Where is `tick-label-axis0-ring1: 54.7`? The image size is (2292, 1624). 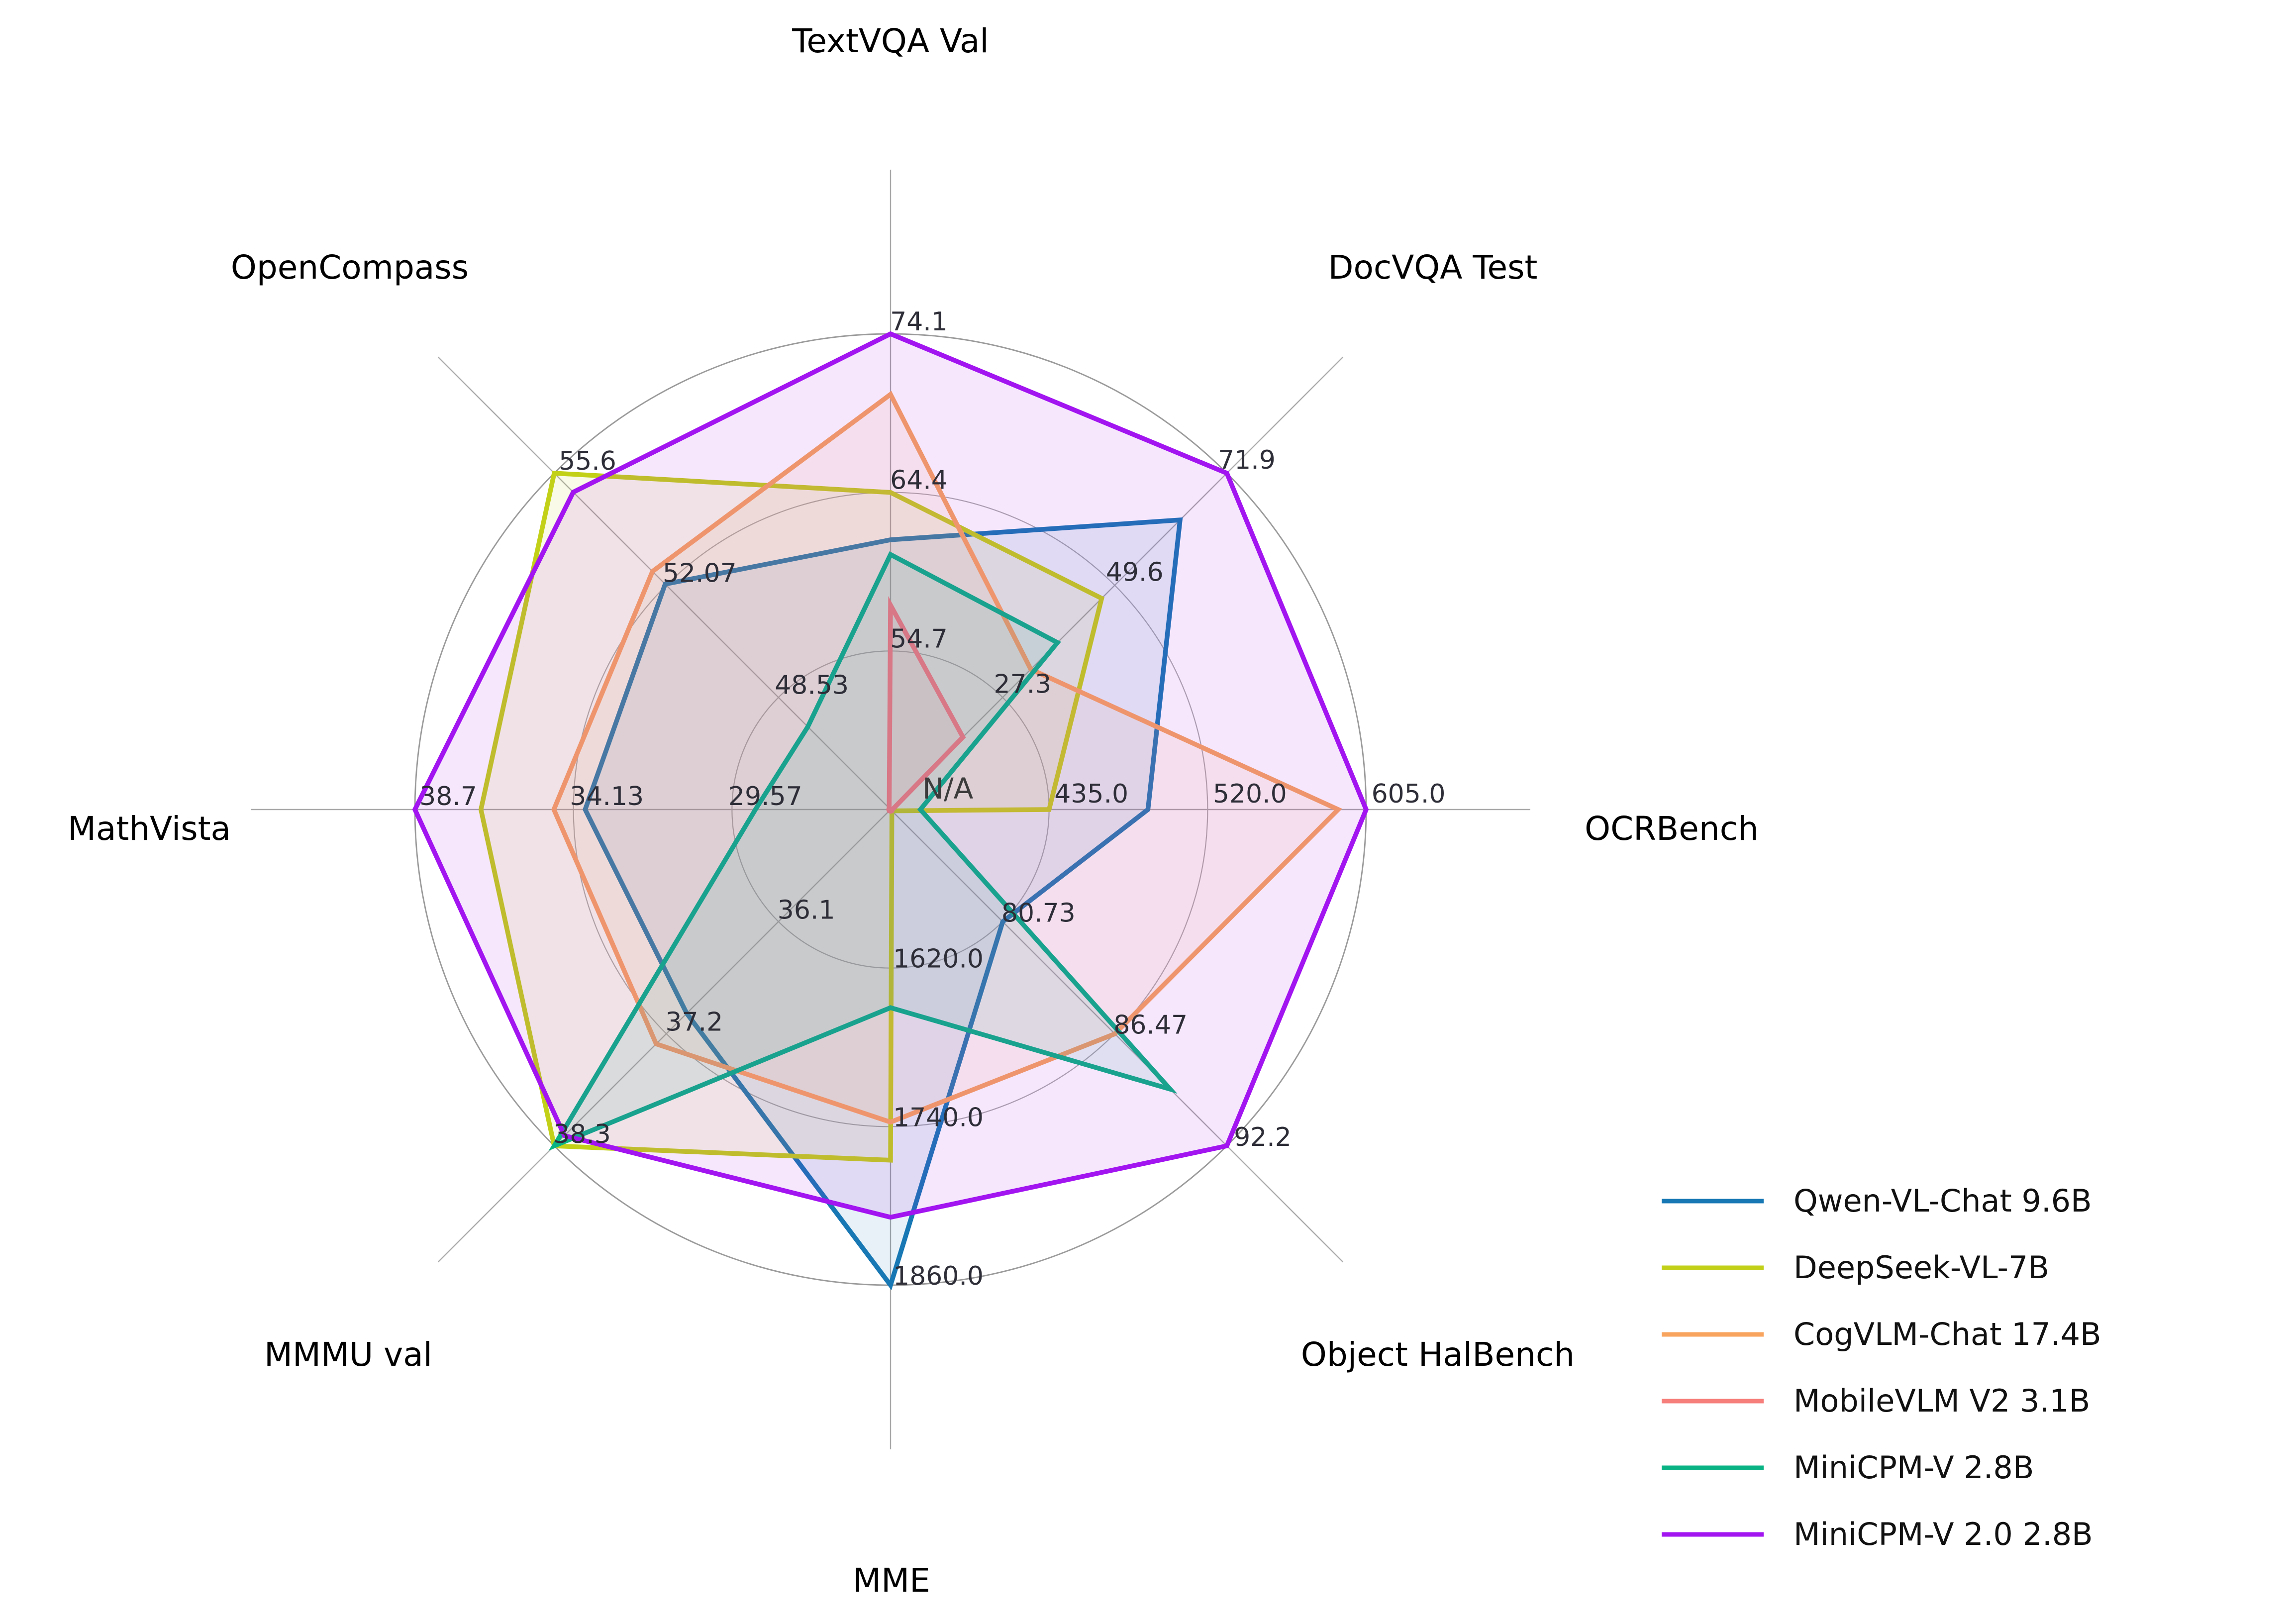 tick-label-axis0-ring1: 54.7 is located at coordinates (919, 639).